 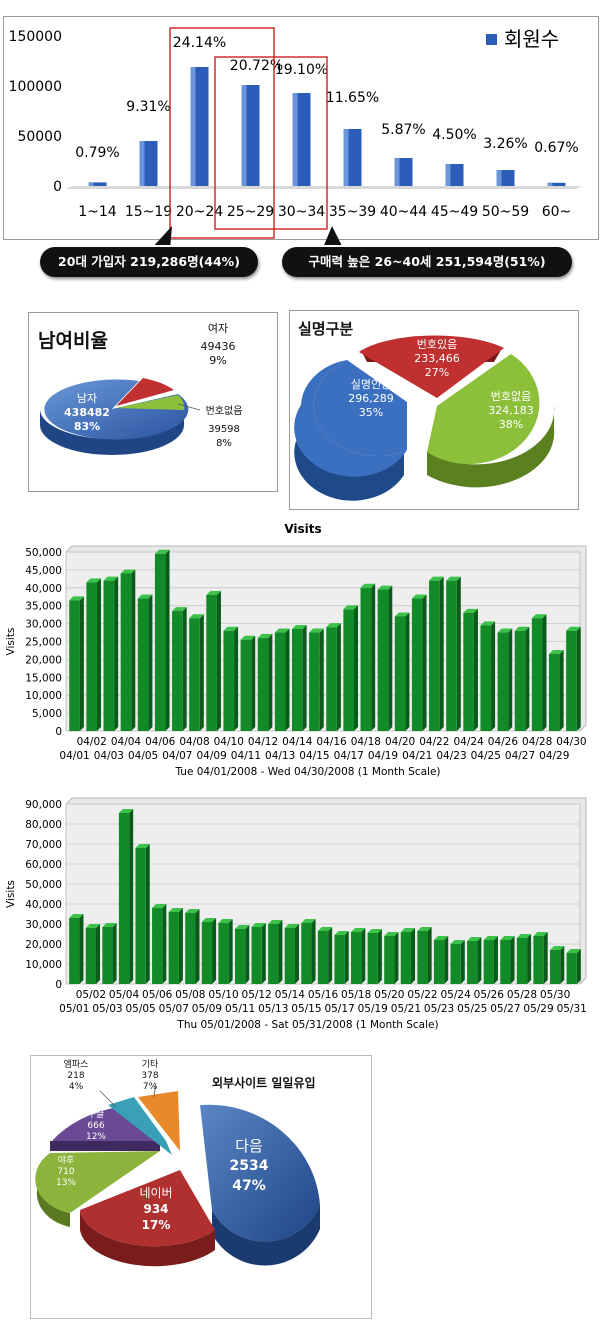 What do you see at coordinates (246, 756) in the screenshot?
I see `x-tick-label: 04/11` at bounding box center [246, 756].